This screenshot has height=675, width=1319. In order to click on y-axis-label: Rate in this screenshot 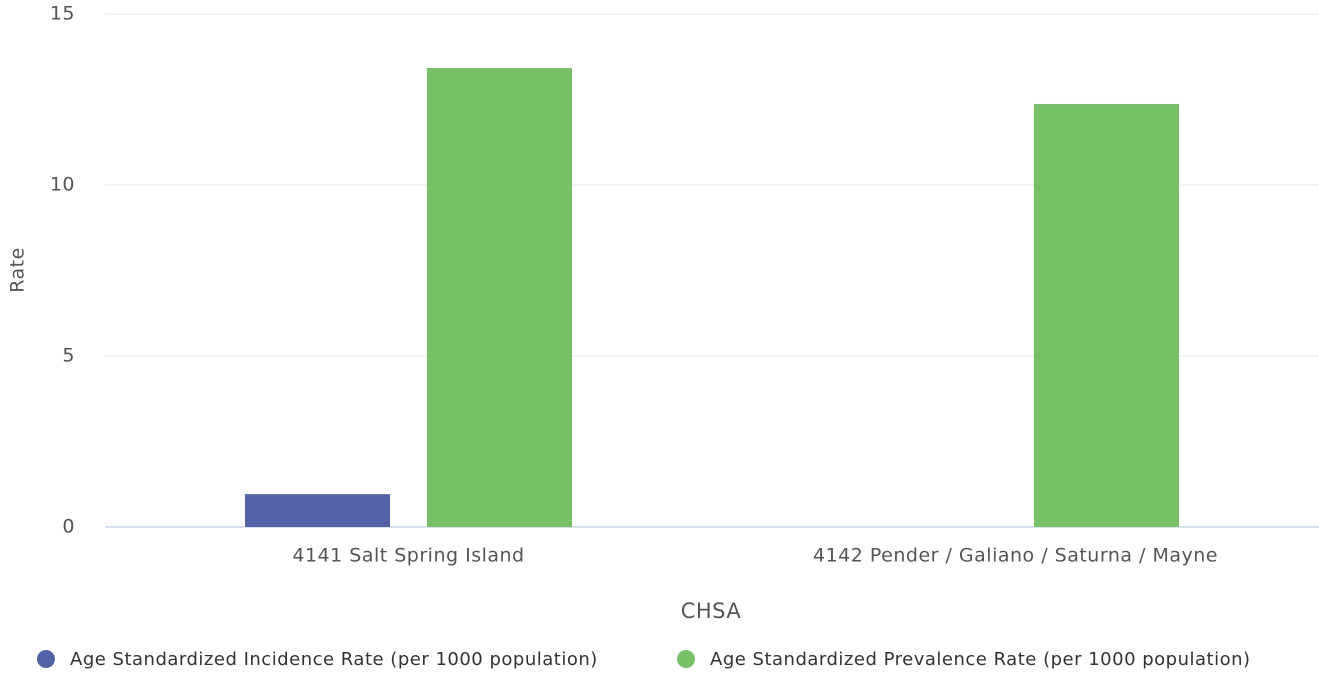, I will do `click(18, 270)`.